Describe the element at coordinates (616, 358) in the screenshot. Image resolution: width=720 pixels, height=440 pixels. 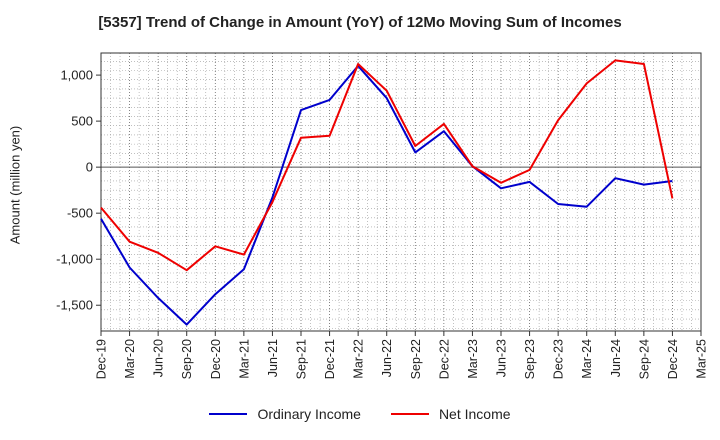
I see `x-tick-label: Jun-24` at that location.